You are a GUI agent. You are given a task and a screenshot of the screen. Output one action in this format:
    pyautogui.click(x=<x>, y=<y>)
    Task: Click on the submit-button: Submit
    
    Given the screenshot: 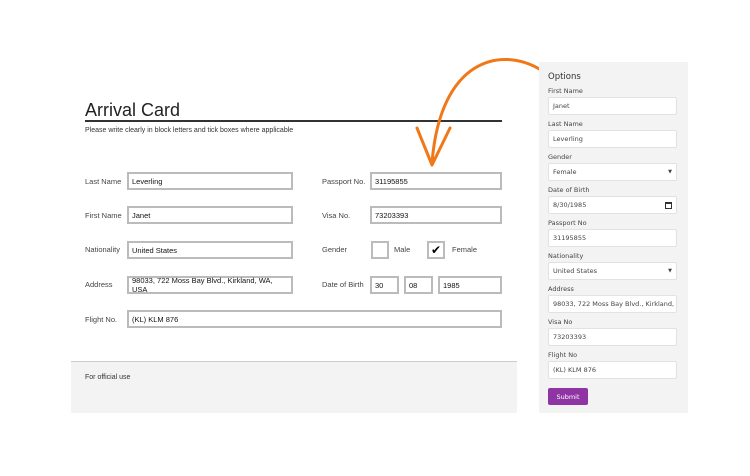 What is the action you would take?
    pyautogui.click(x=568, y=396)
    